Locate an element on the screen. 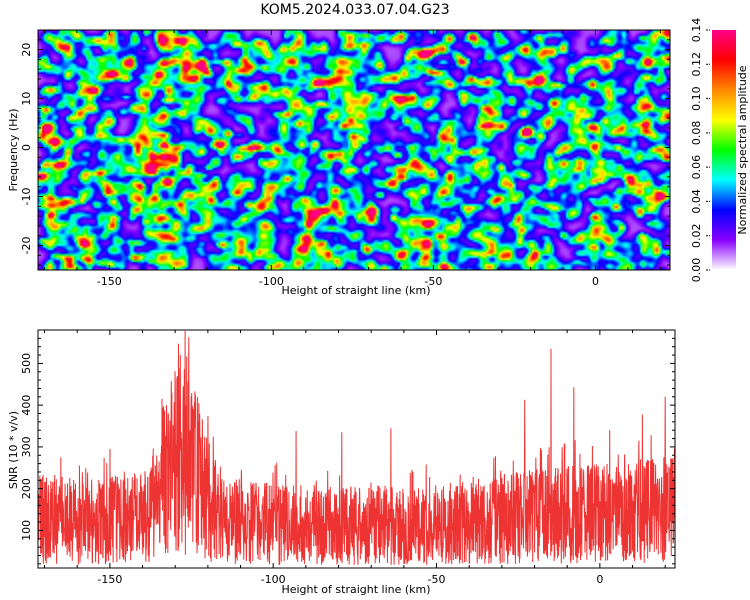 The image size is (750, 600). chart-title: KOM5.2024.033.07.04.G23 is located at coordinates (354, 10).